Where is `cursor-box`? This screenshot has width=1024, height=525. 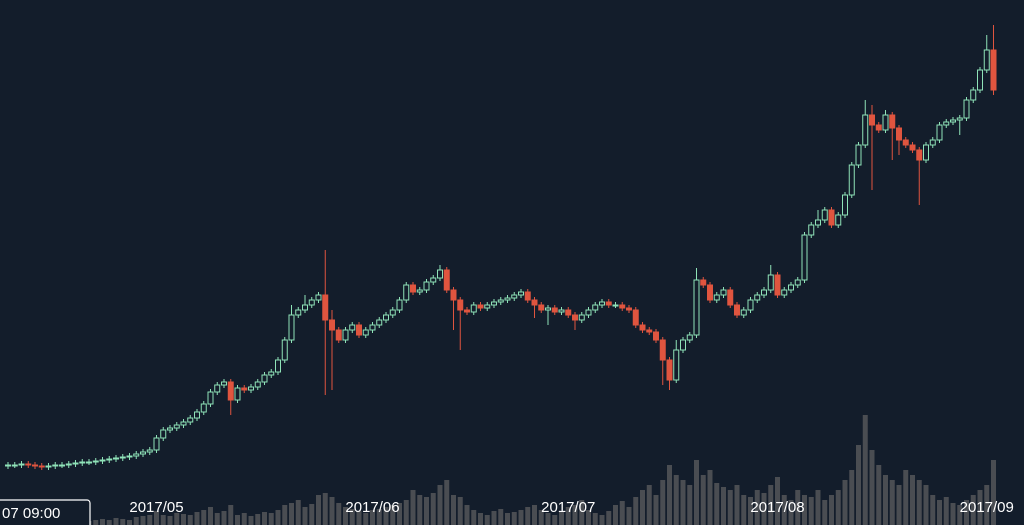 cursor-box is located at coordinates (45, 512).